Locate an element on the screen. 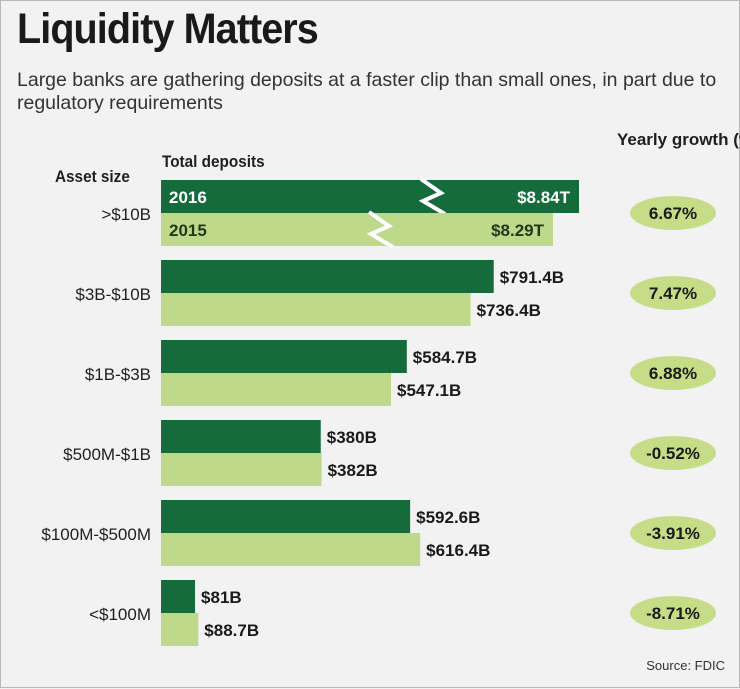  legend-label-2015: 2015 is located at coordinates (188, 230).